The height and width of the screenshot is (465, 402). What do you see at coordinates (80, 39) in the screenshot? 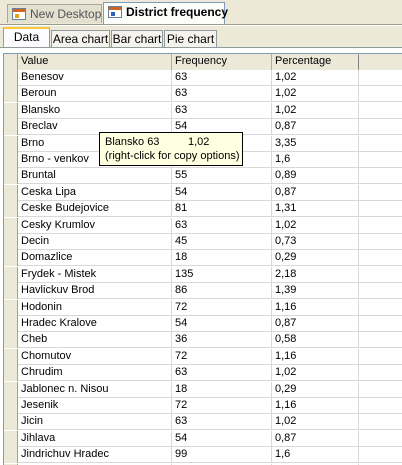
I see `tab-area-chart: Area chart` at bounding box center [80, 39].